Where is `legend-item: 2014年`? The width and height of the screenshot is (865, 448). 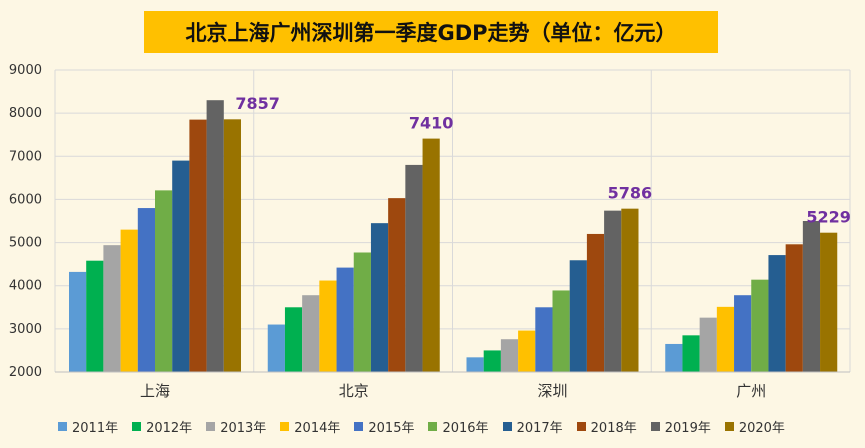
legend-item: 2014年 is located at coordinates (310, 426).